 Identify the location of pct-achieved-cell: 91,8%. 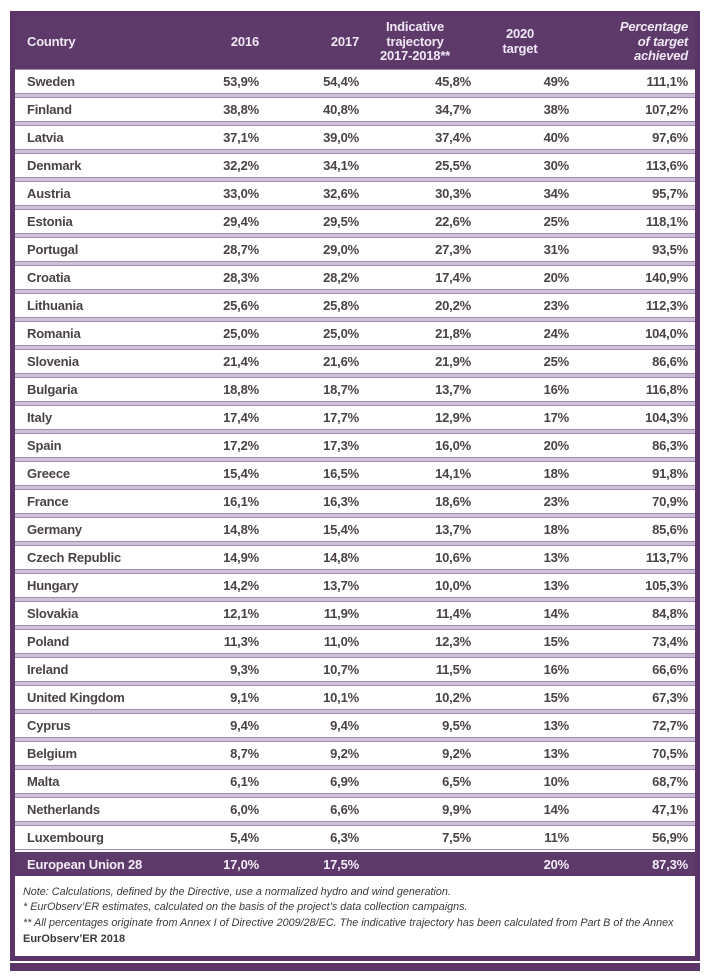
(670, 473).